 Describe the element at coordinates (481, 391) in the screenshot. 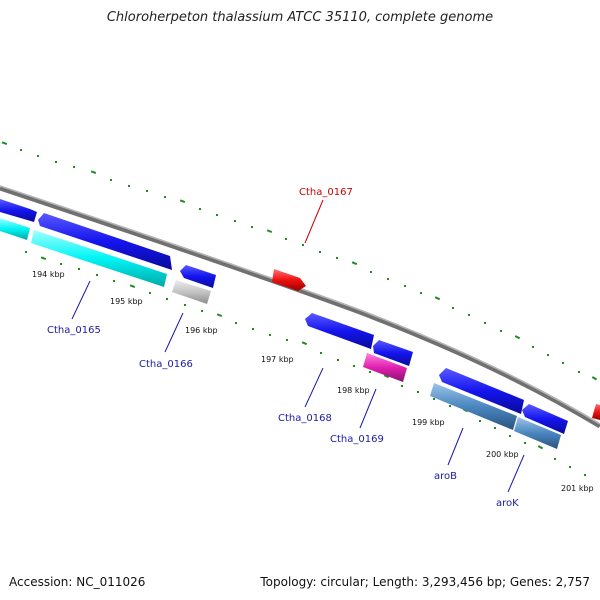

I see `gene-arob-upper` at that location.